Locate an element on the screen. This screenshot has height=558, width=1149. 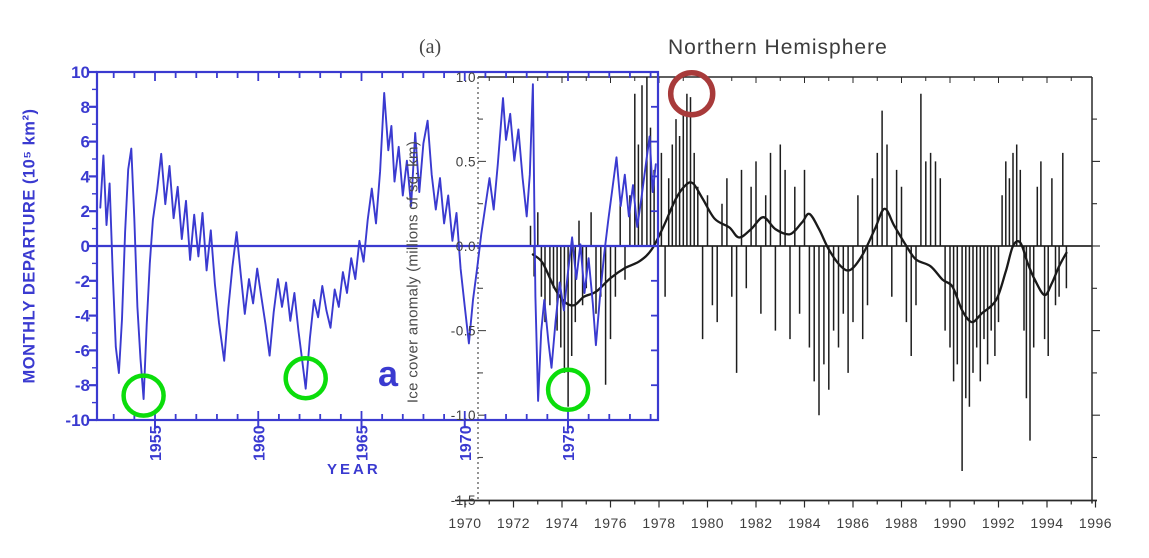
blue-y-tick-label: 6 is located at coordinates (85, 142).